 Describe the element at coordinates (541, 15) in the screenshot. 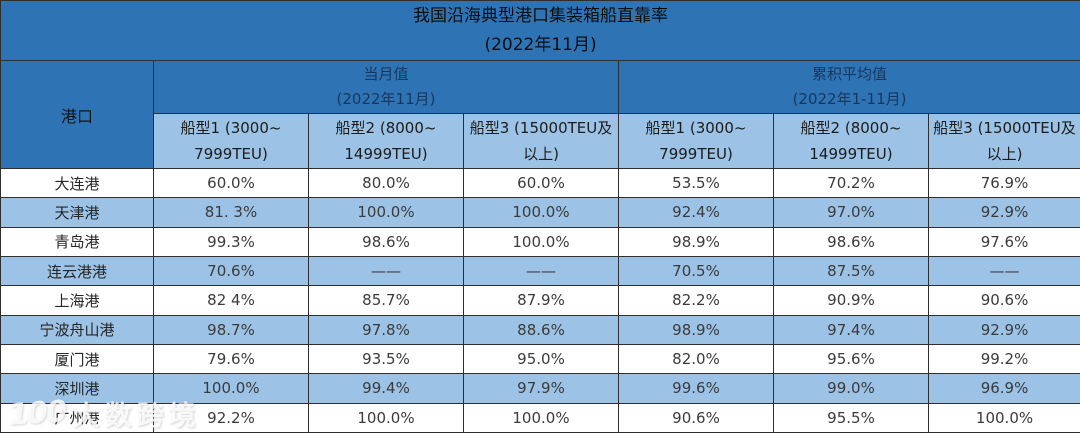

I see `title-line1: 我国沿海典型港口集装箱船直靠率` at that location.